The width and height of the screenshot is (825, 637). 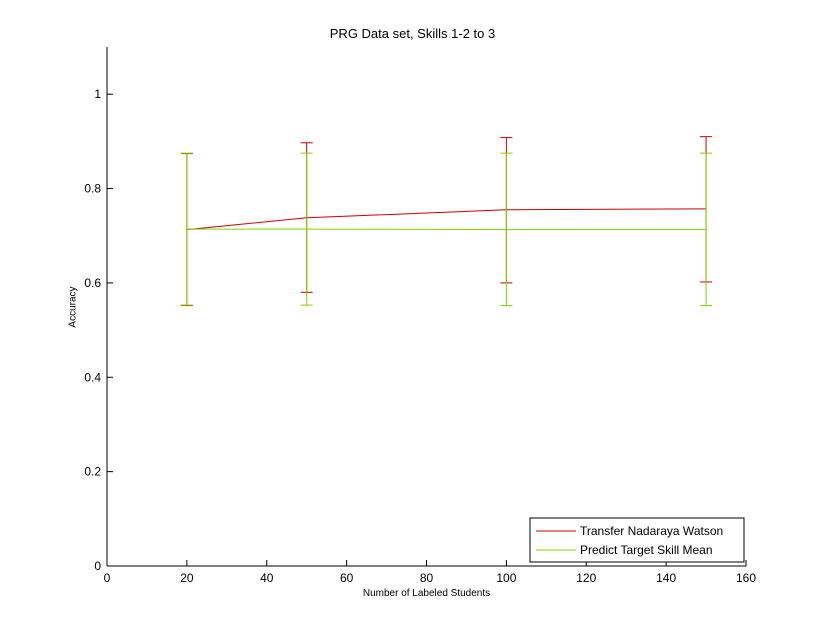 I want to click on x-tick-label: 160, so click(x=746, y=578).